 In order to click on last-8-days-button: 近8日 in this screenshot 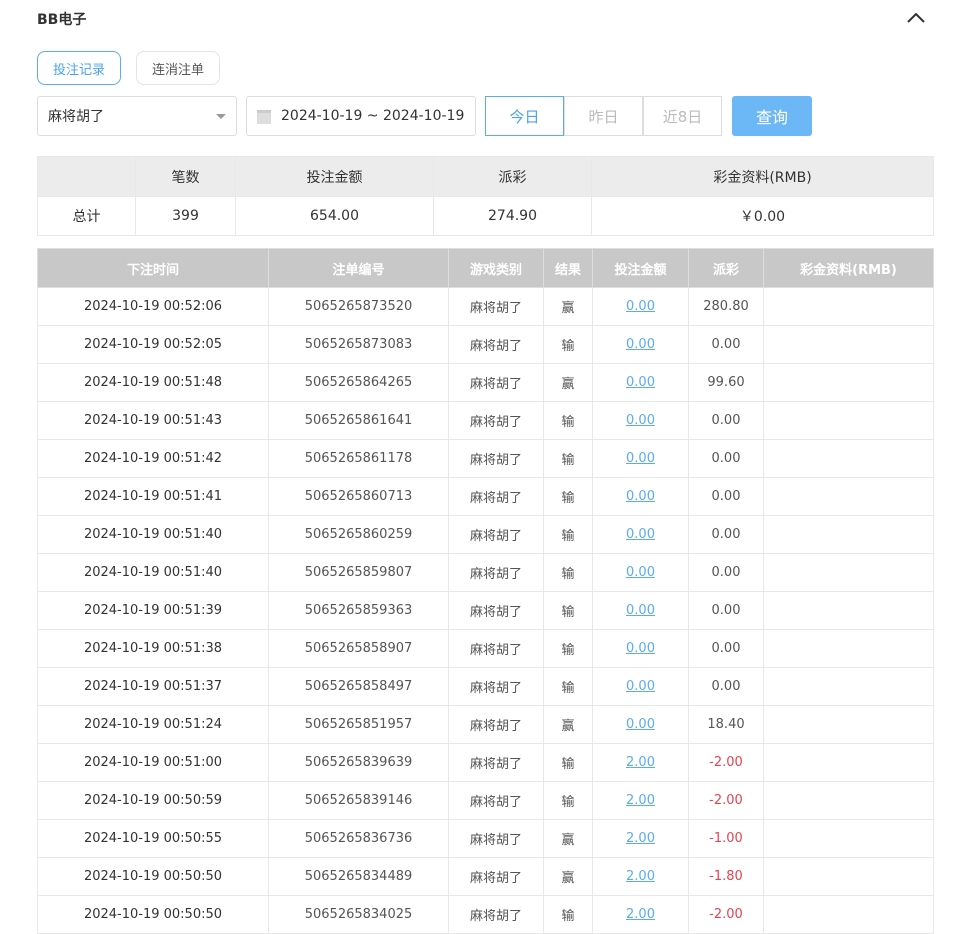, I will do `click(682, 116)`.